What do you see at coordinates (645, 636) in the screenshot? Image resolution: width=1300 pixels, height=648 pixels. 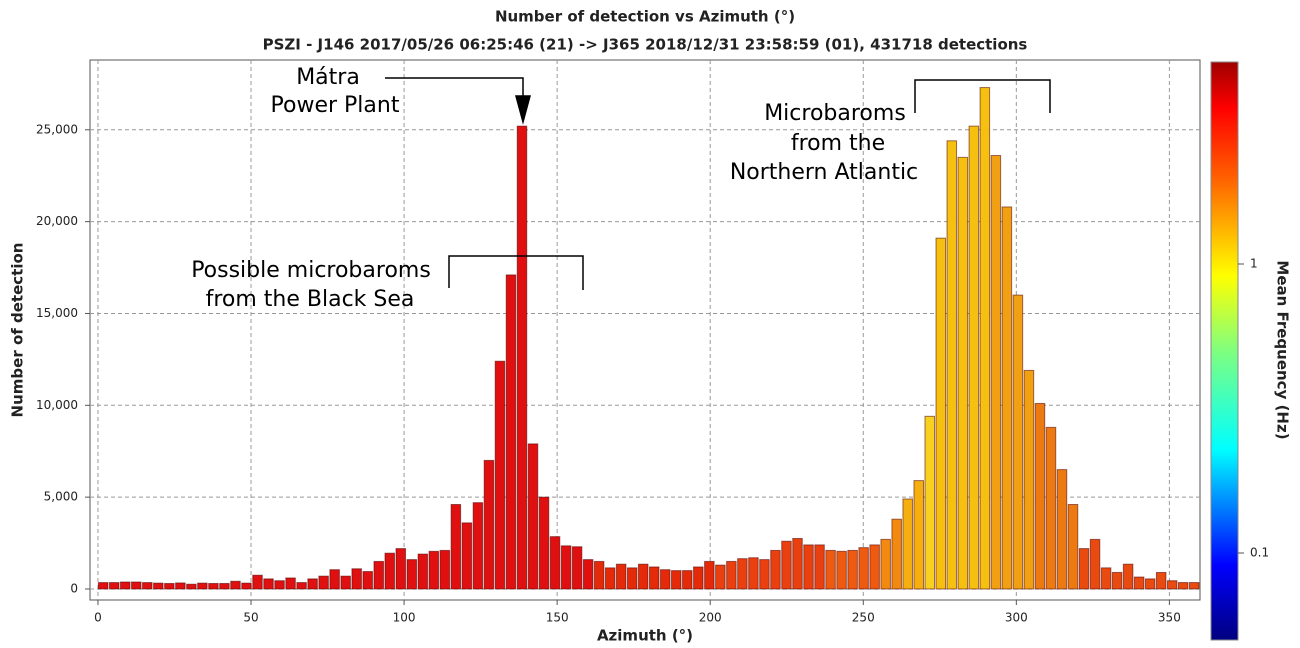 I see `x-axis-label: Azimuth (°)` at bounding box center [645, 636].